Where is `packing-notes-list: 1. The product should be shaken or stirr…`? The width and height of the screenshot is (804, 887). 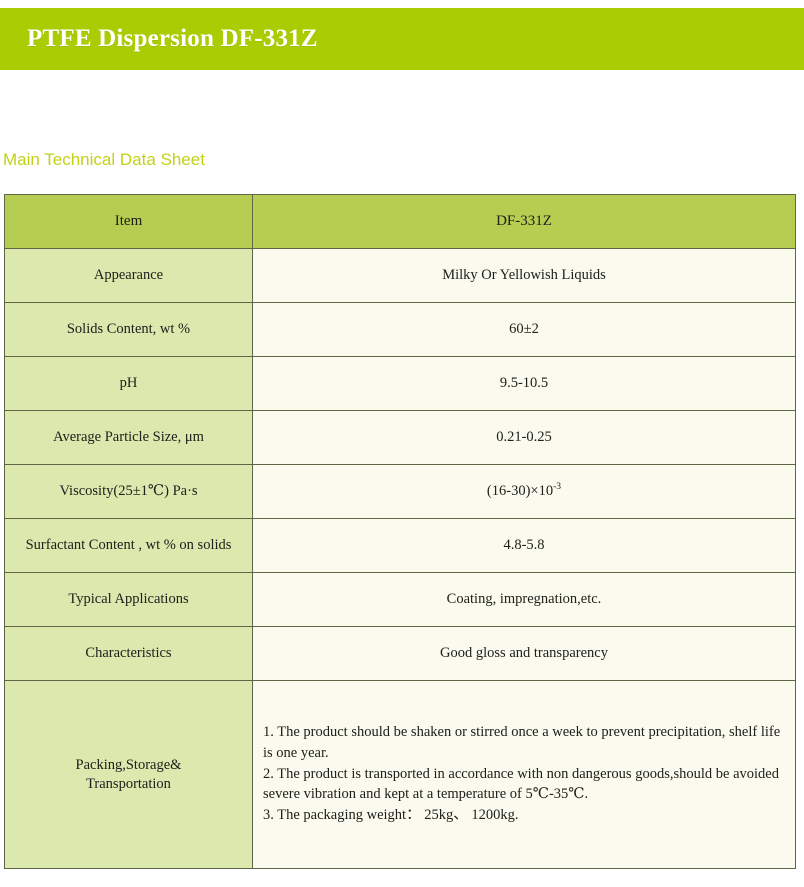
packing-notes-list: 1. The product should be shaken or stirr… is located at coordinates (522, 773).